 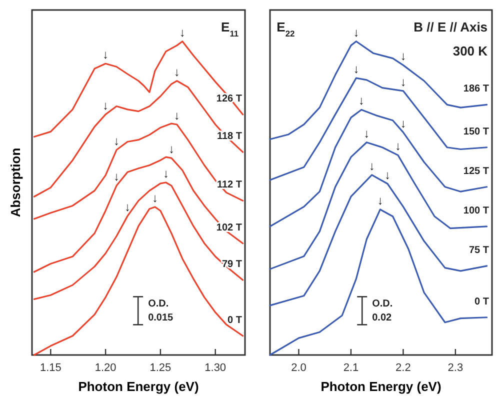 I want to click on annotation: 300 K, so click(x=470, y=50).